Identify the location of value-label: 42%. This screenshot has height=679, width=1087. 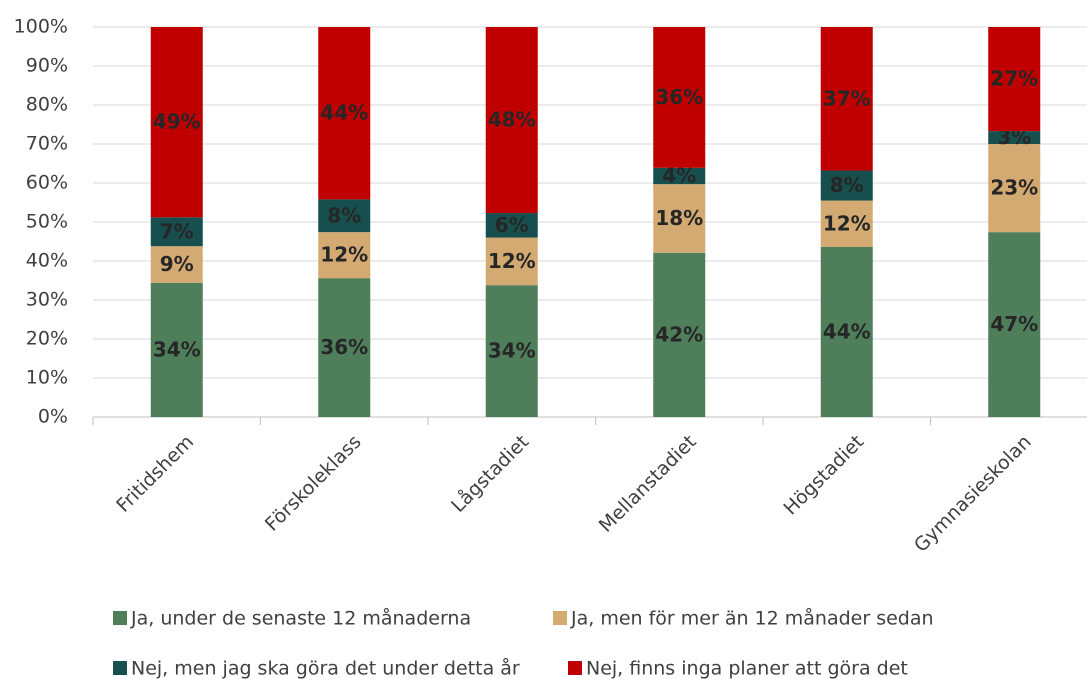
(679, 334).